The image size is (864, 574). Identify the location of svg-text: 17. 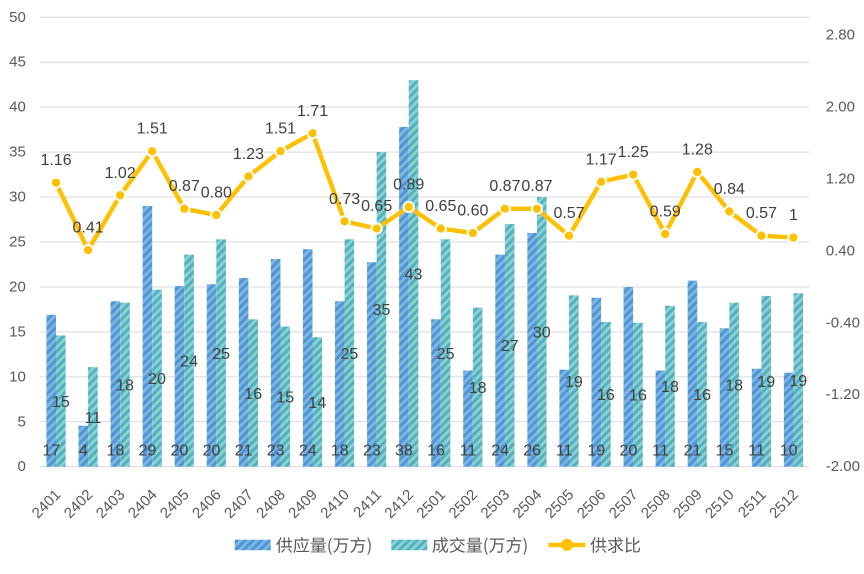
(51, 450).